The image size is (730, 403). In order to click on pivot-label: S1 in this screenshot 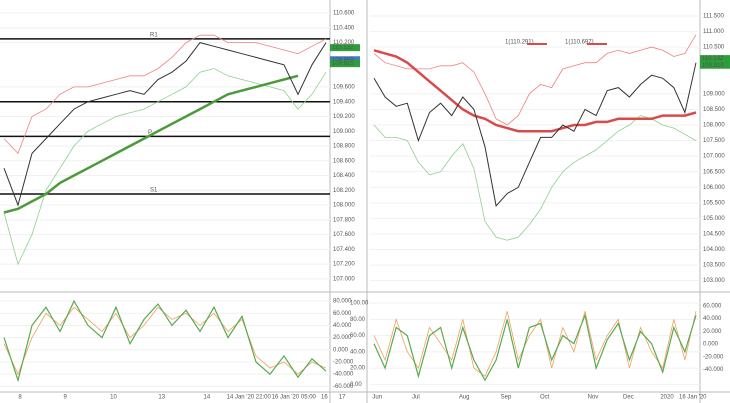, I will do `click(154, 191)`.